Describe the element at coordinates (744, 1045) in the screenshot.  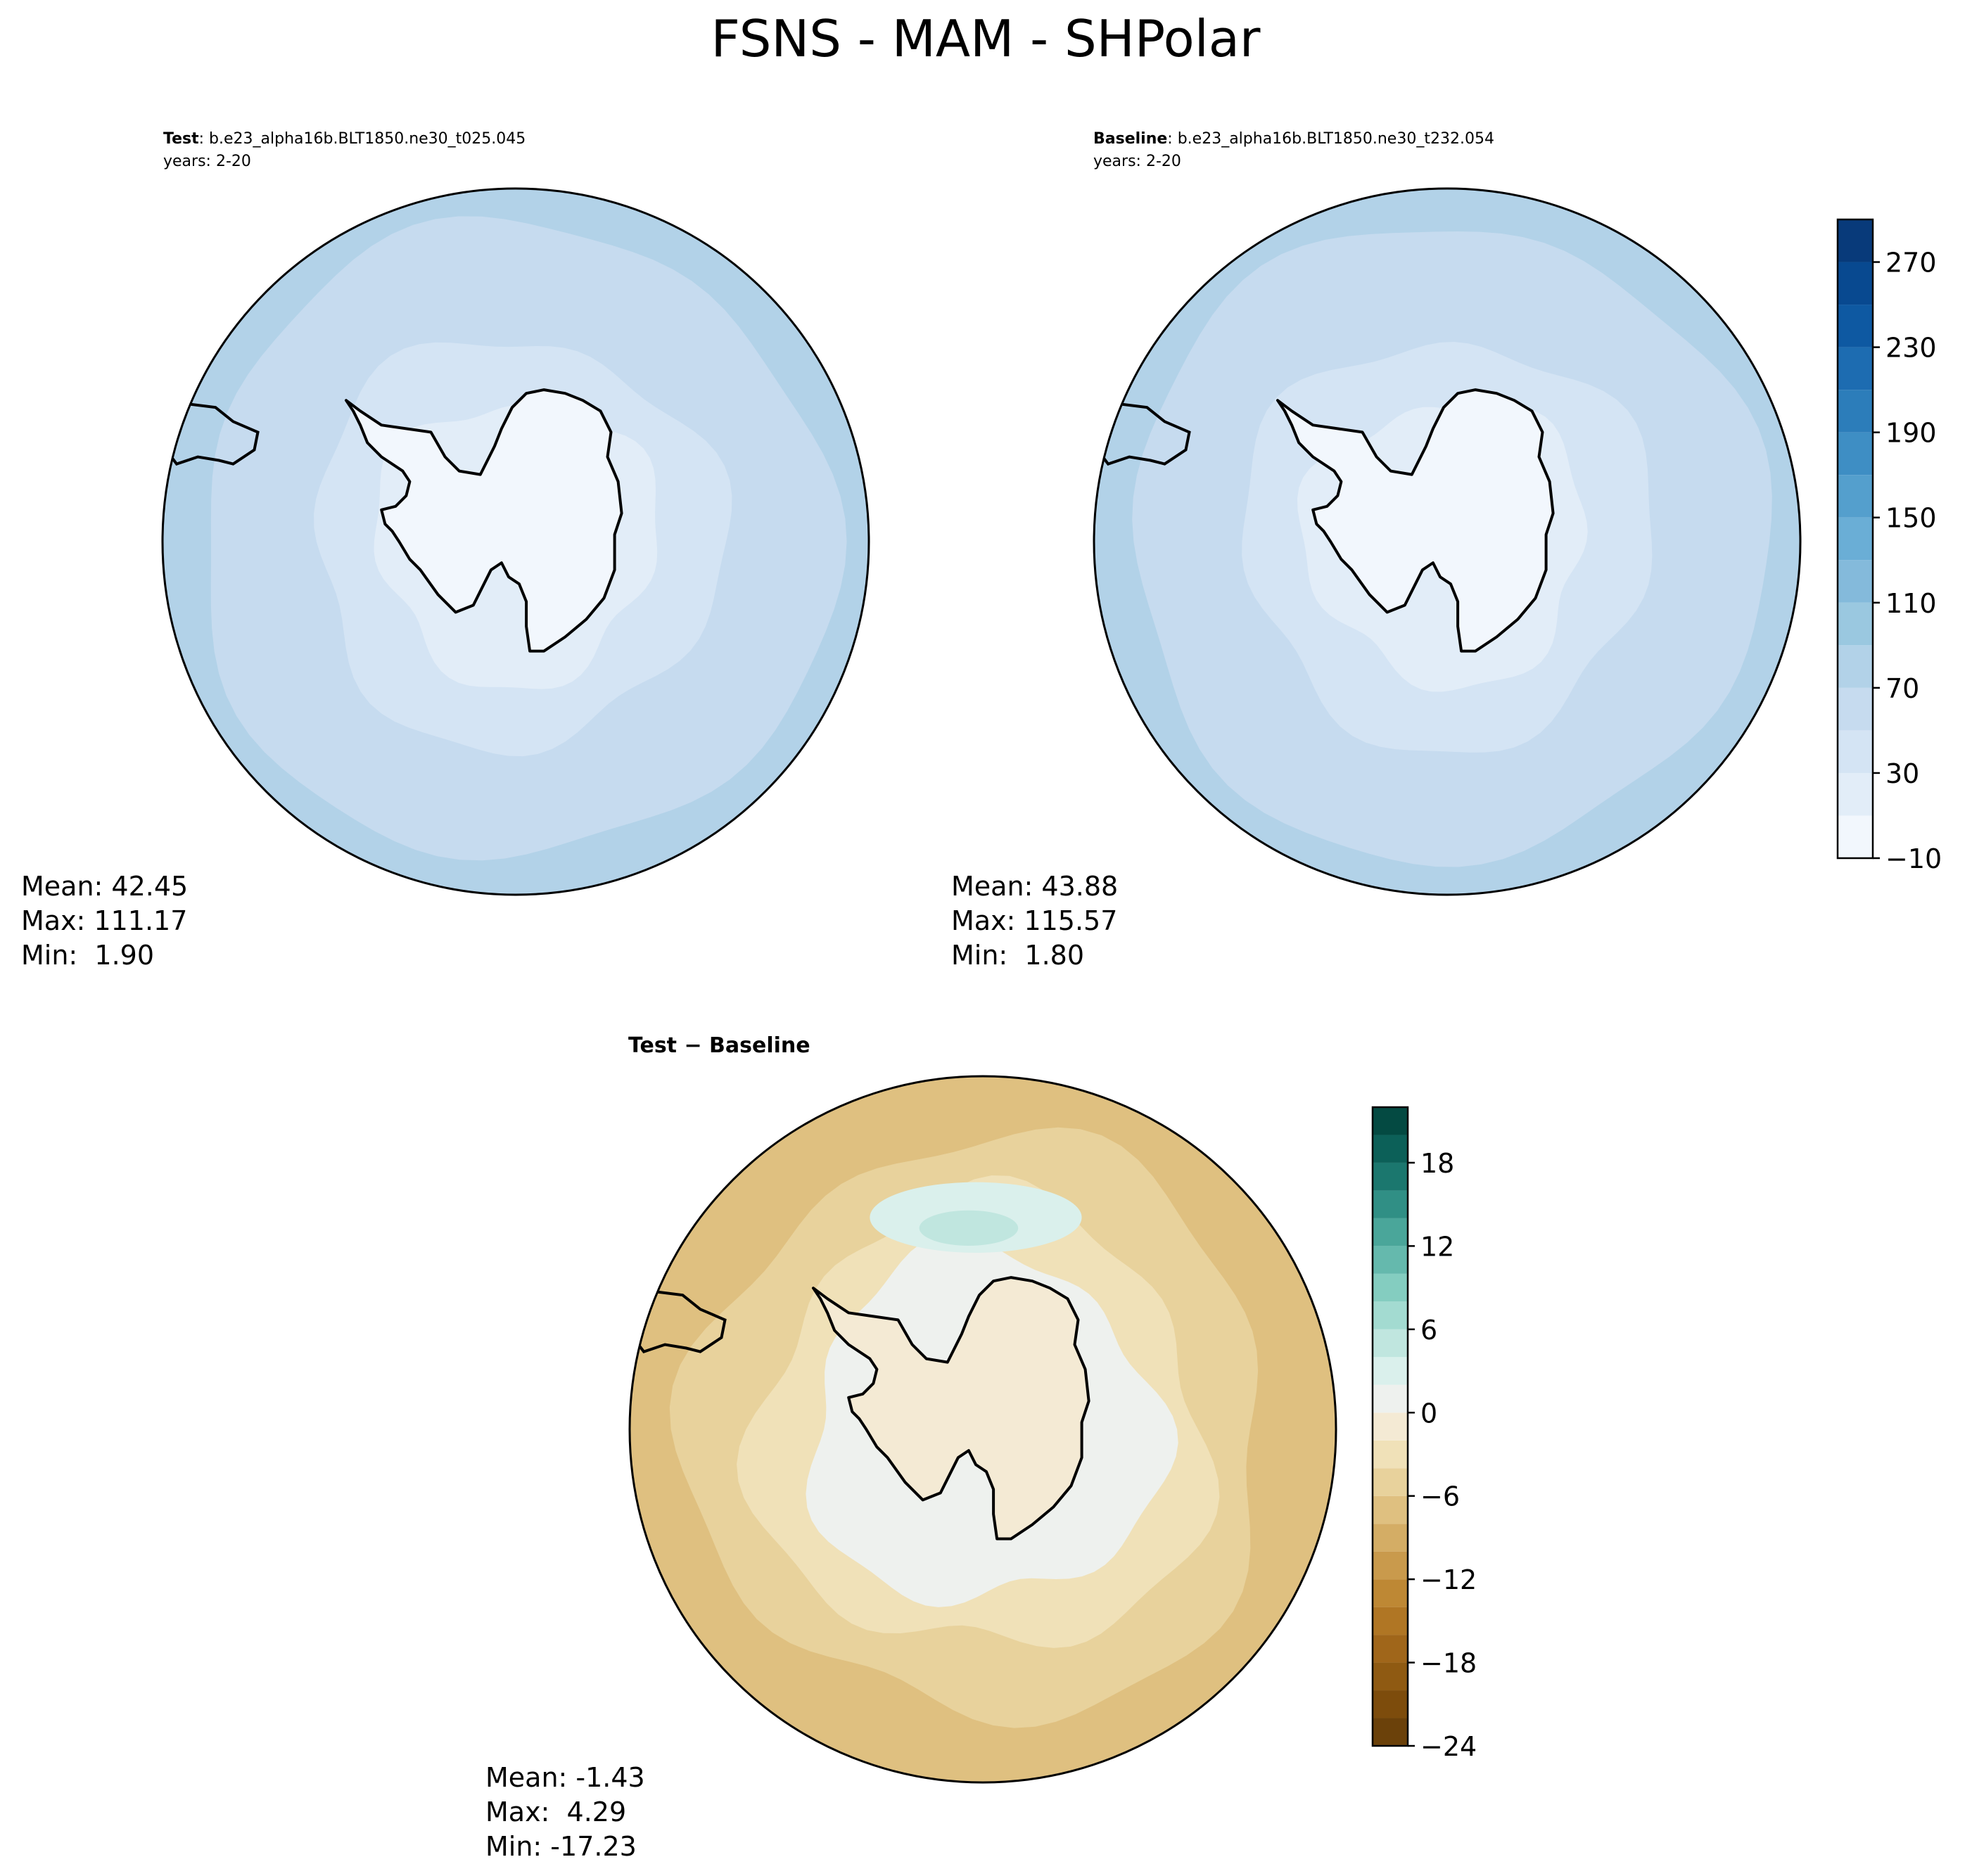
I see `panel-difference-title-rest: − Baseline` at that location.